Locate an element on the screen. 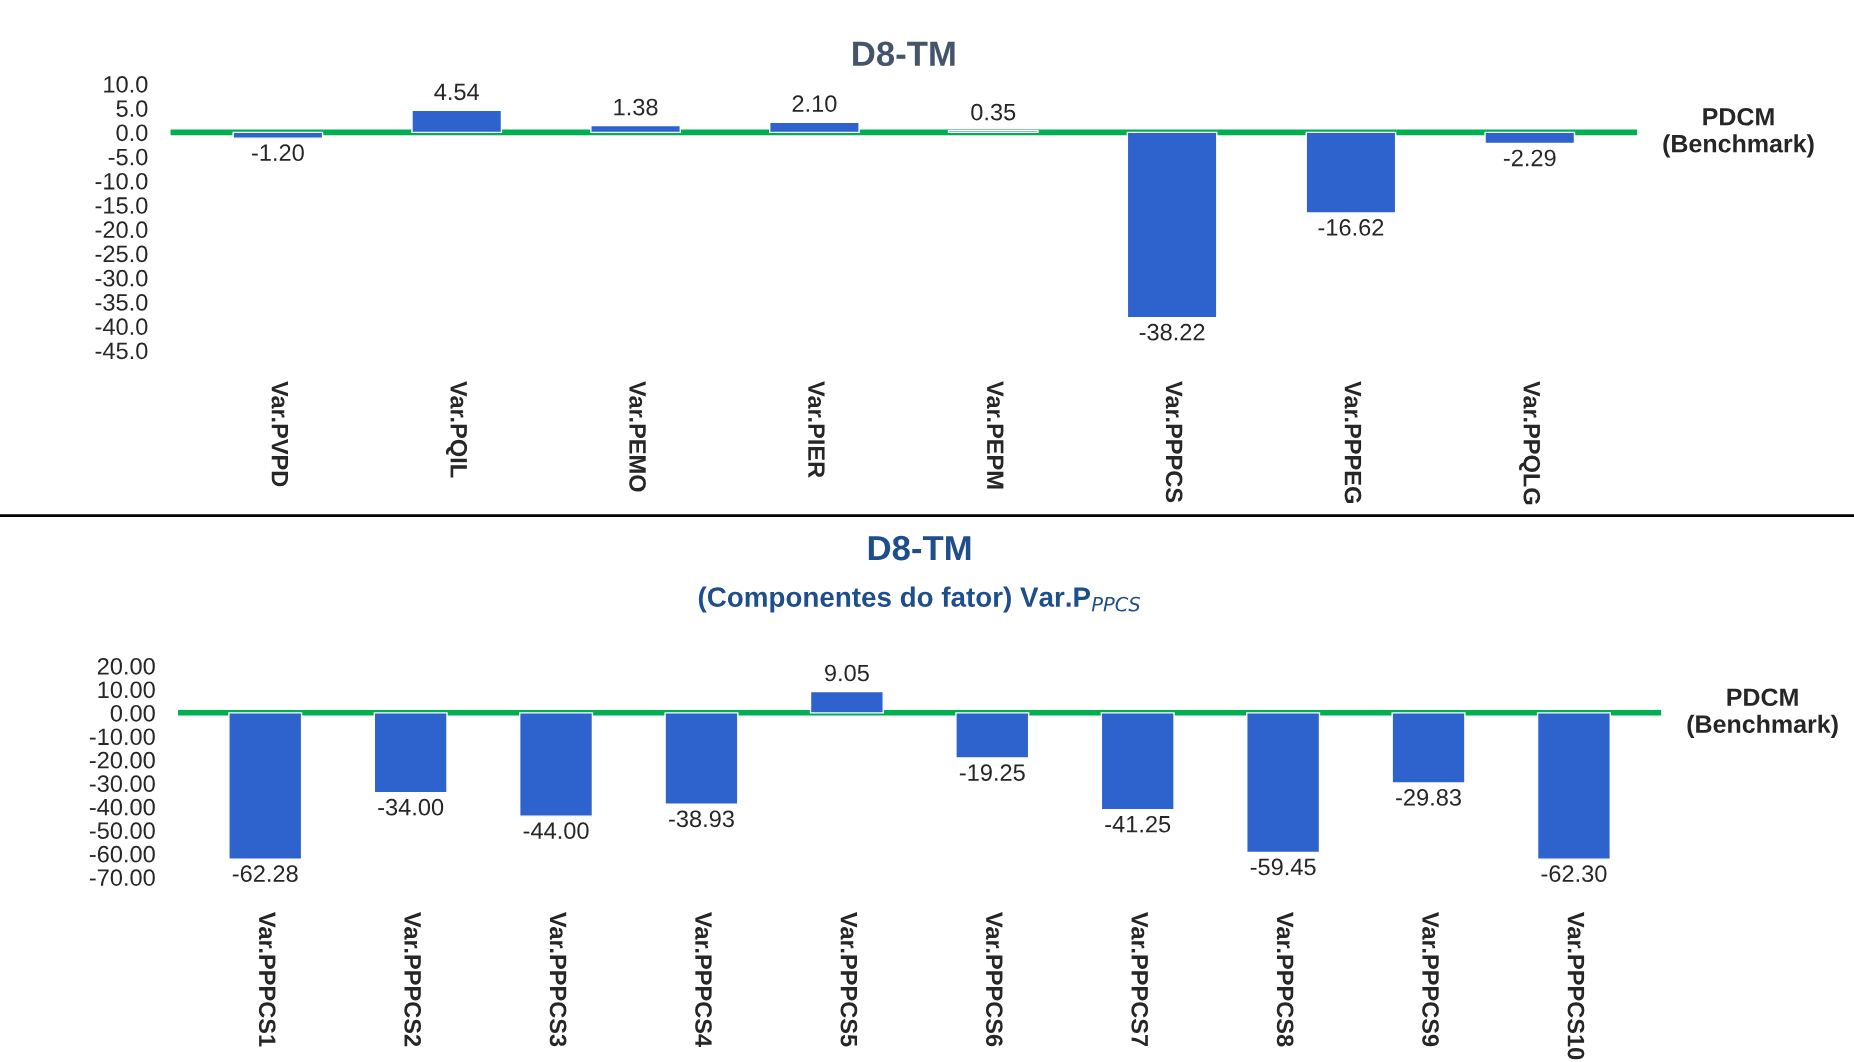 This screenshot has height=1062, width=1854. y-tick-label: -30.00 is located at coordinates (122, 784).